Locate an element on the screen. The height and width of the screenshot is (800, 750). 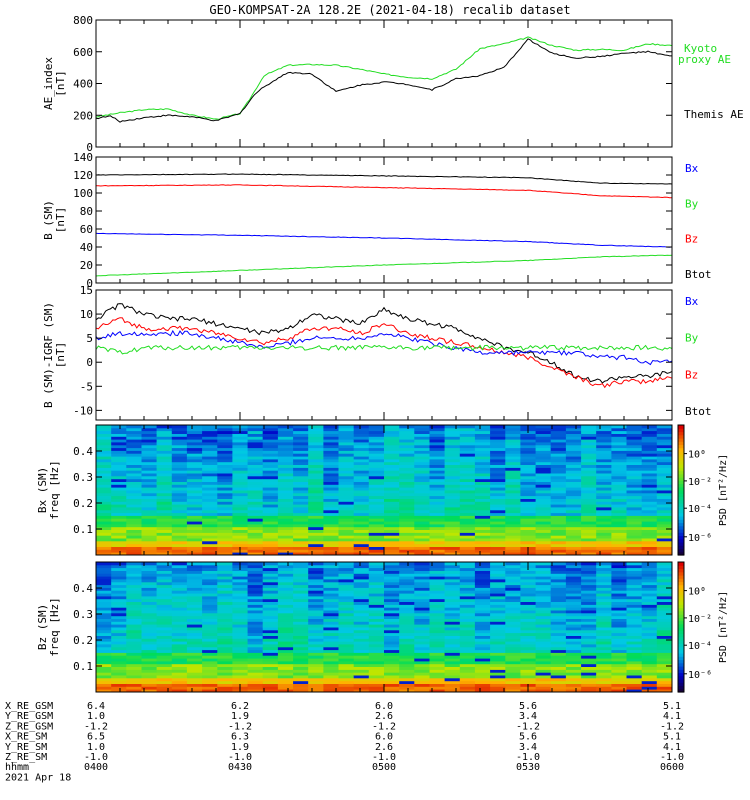
ephemeris-value: -1.2 is located at coordinates (672, 726).